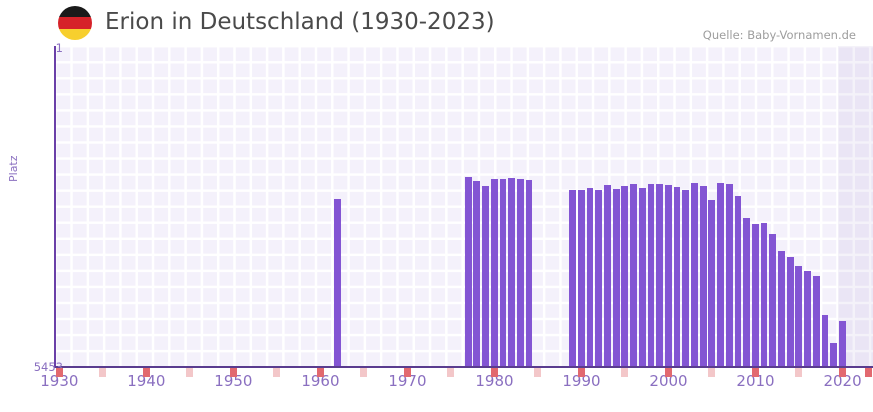 Image resolution: width=873 pixels, height=412 pixels. What do you see at coordinates (59, 48) in the screenshot?
I see `y-tick-top: 1` at bounding box center [59, 48].